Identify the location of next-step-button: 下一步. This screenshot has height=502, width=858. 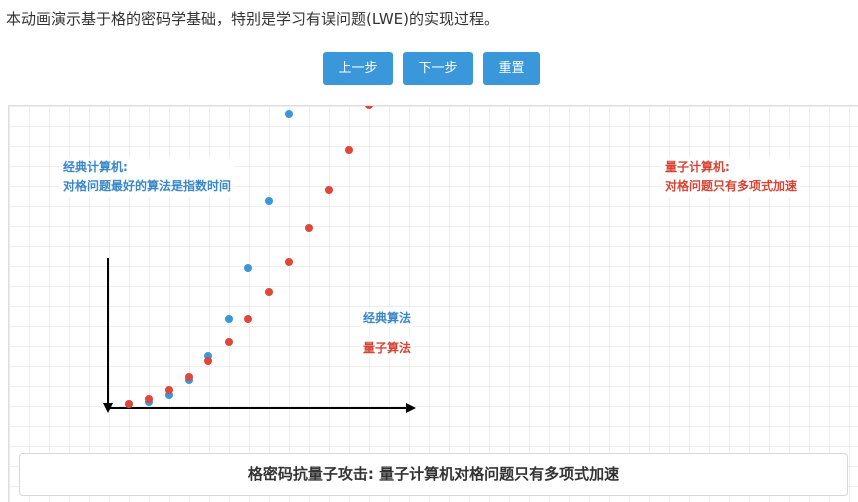
(438, 68).